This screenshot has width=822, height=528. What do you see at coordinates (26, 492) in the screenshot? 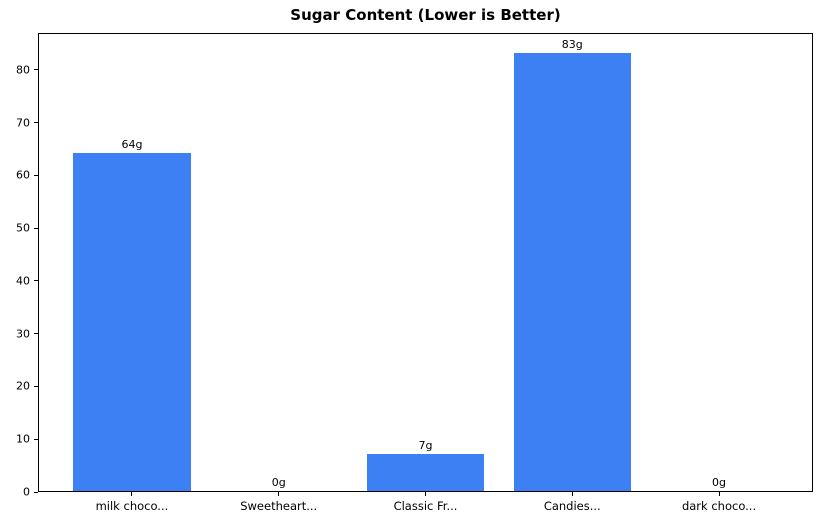
I see `y-axis-tick-label: 0` at bounding box center [26, 492].